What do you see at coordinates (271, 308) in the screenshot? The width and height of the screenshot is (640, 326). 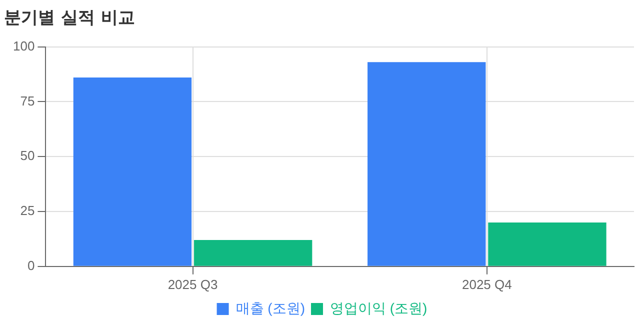 I see `legend-label: 매출 (조원)` at bounding box center [271, 308].